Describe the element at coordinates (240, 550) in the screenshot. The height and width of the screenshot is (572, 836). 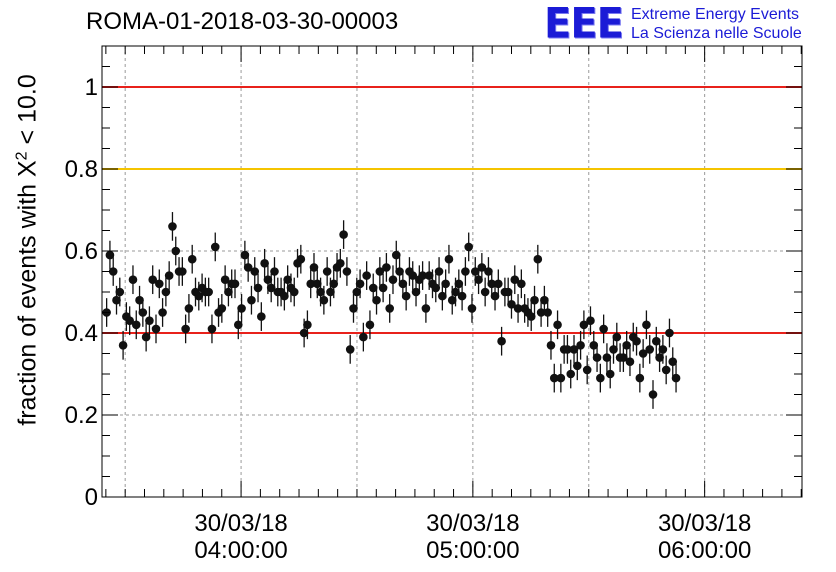
I see `x-tick-time-label: 04:00:00` at that location.